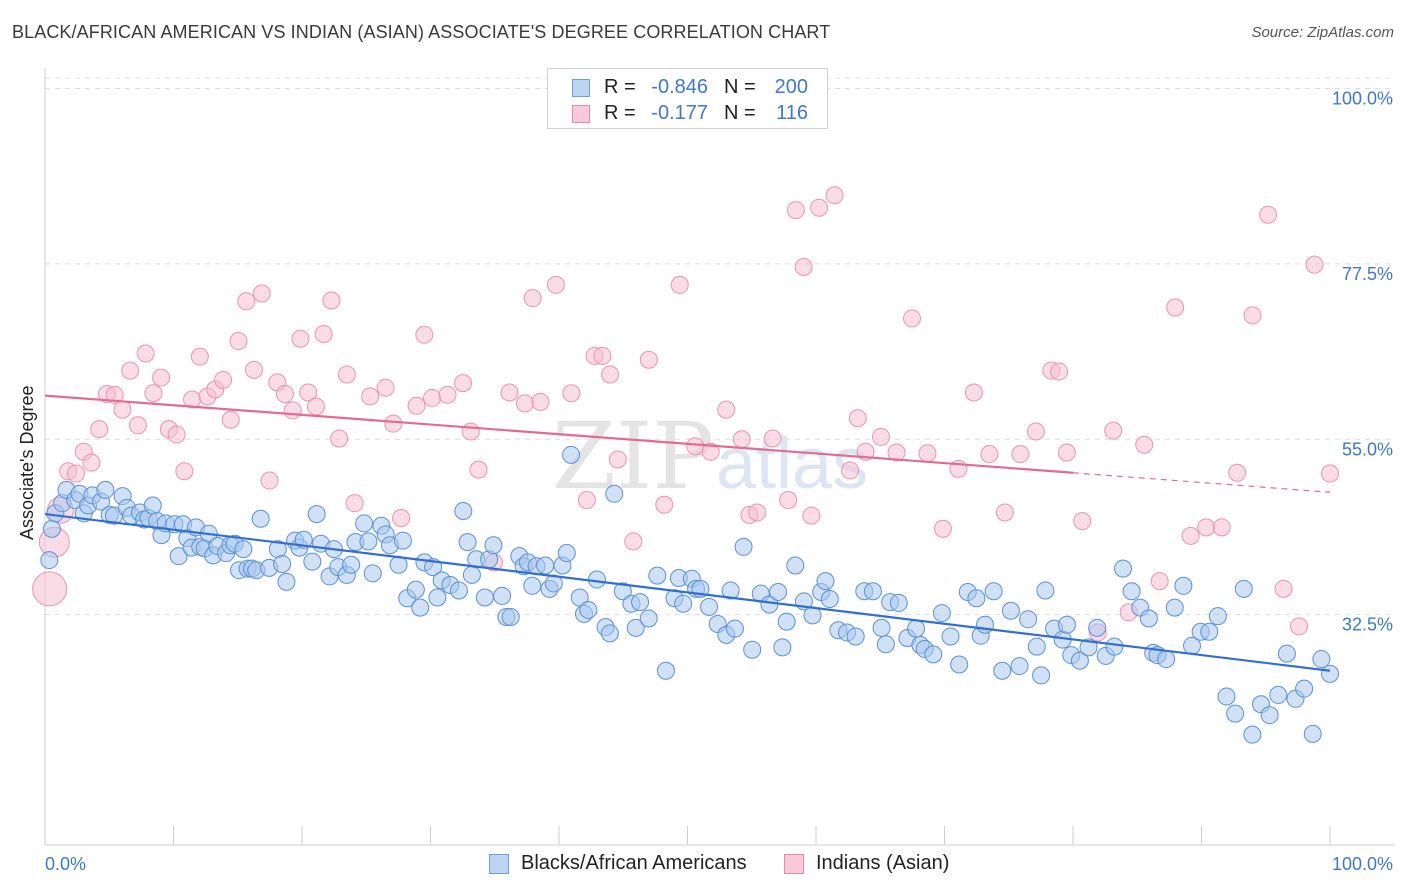 The image size is (1406, 892). I want to click on trendline-indians-extension, so click(1201, 482).